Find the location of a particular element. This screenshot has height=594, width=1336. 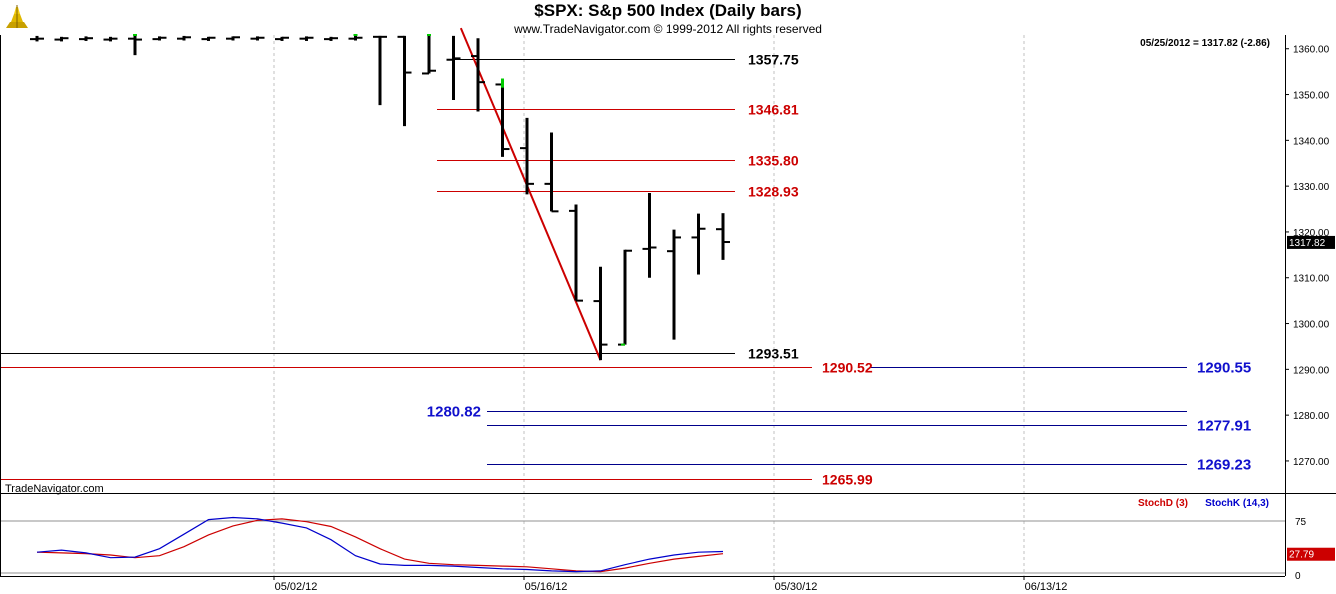

level-label-red: 1328.93 is located at coordinates (773, 192).